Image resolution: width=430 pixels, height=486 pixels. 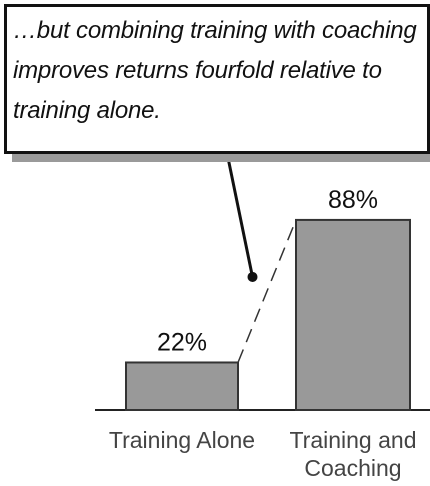 I want to click on pointer-dot, so click(x=252, y=276).